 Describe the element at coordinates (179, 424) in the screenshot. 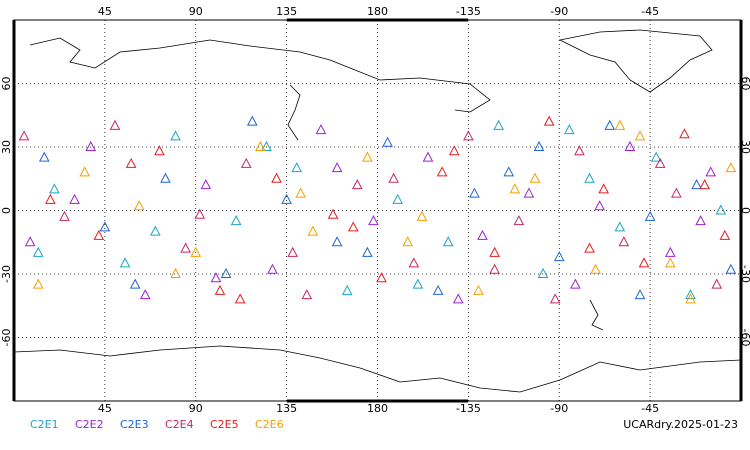

I see `legend-entry: C2E4` at that location.